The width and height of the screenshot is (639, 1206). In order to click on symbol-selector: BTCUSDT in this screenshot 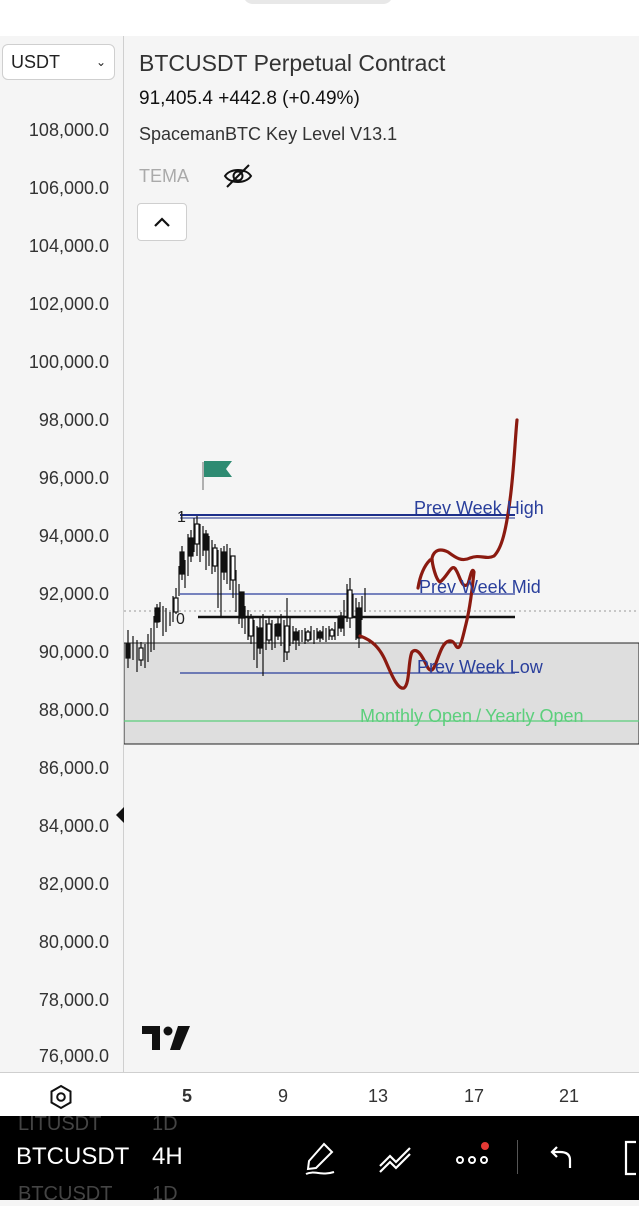, I will do `click(73, 1156)`.